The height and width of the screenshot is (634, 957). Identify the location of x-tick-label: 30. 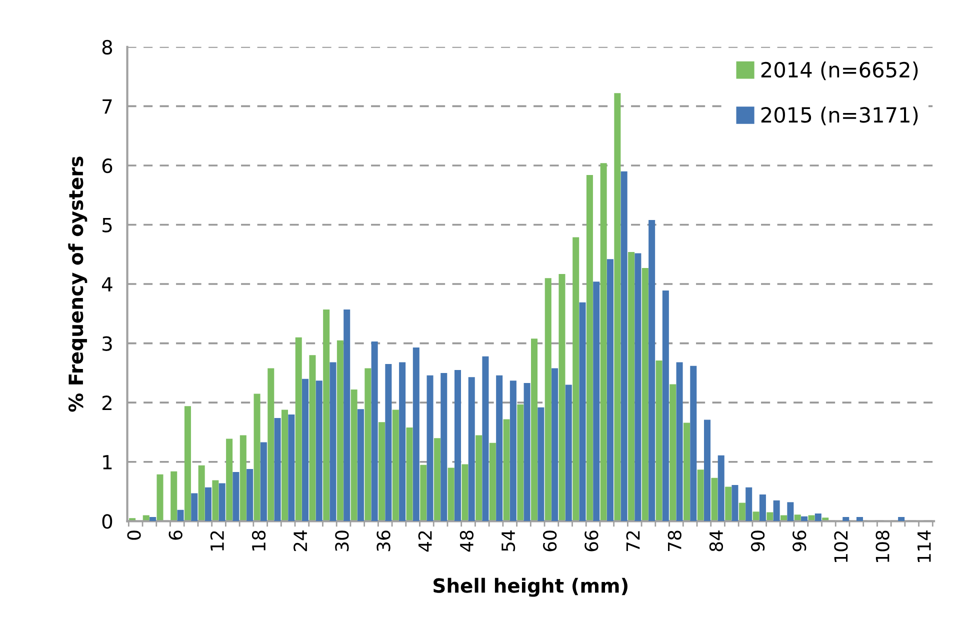
(342, 541).